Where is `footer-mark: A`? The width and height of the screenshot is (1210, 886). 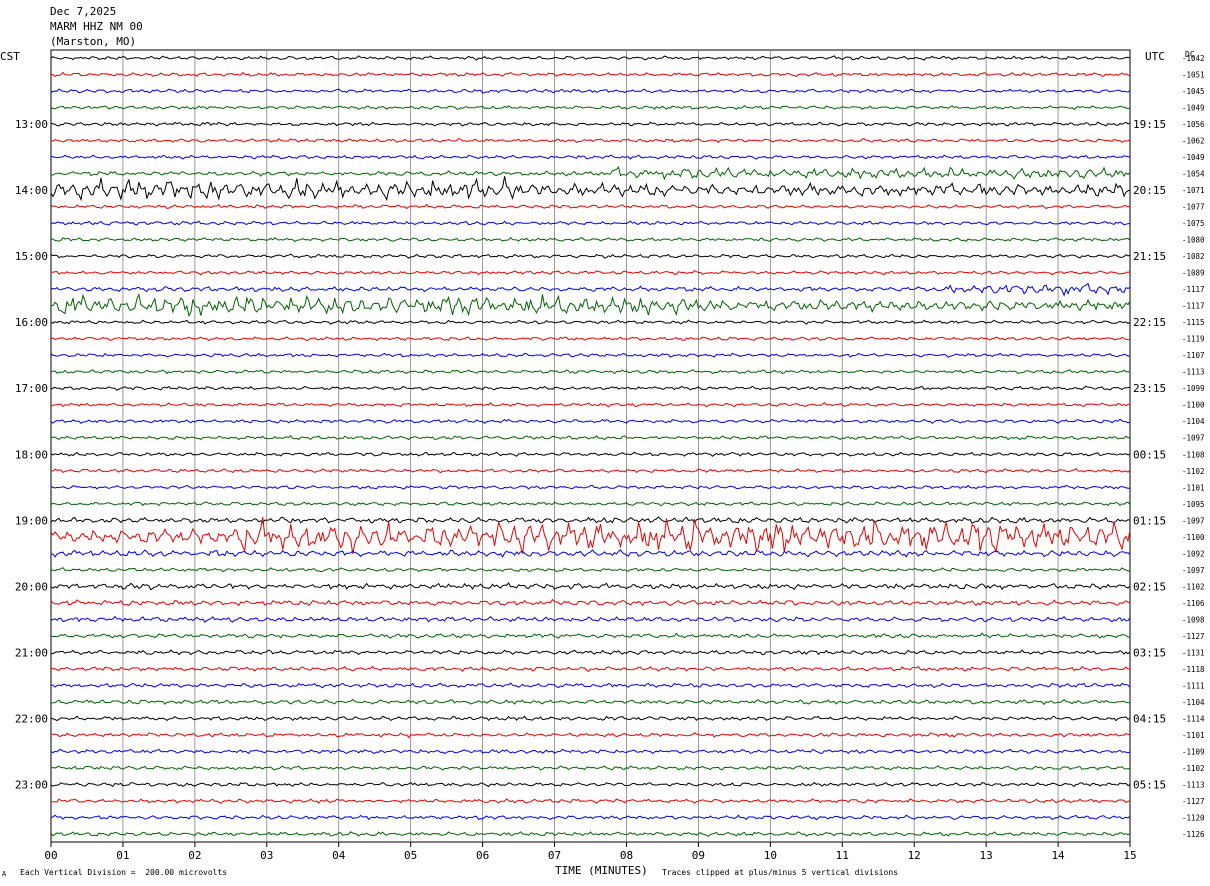
footer-mark: A is located at coordinates (4, 874).